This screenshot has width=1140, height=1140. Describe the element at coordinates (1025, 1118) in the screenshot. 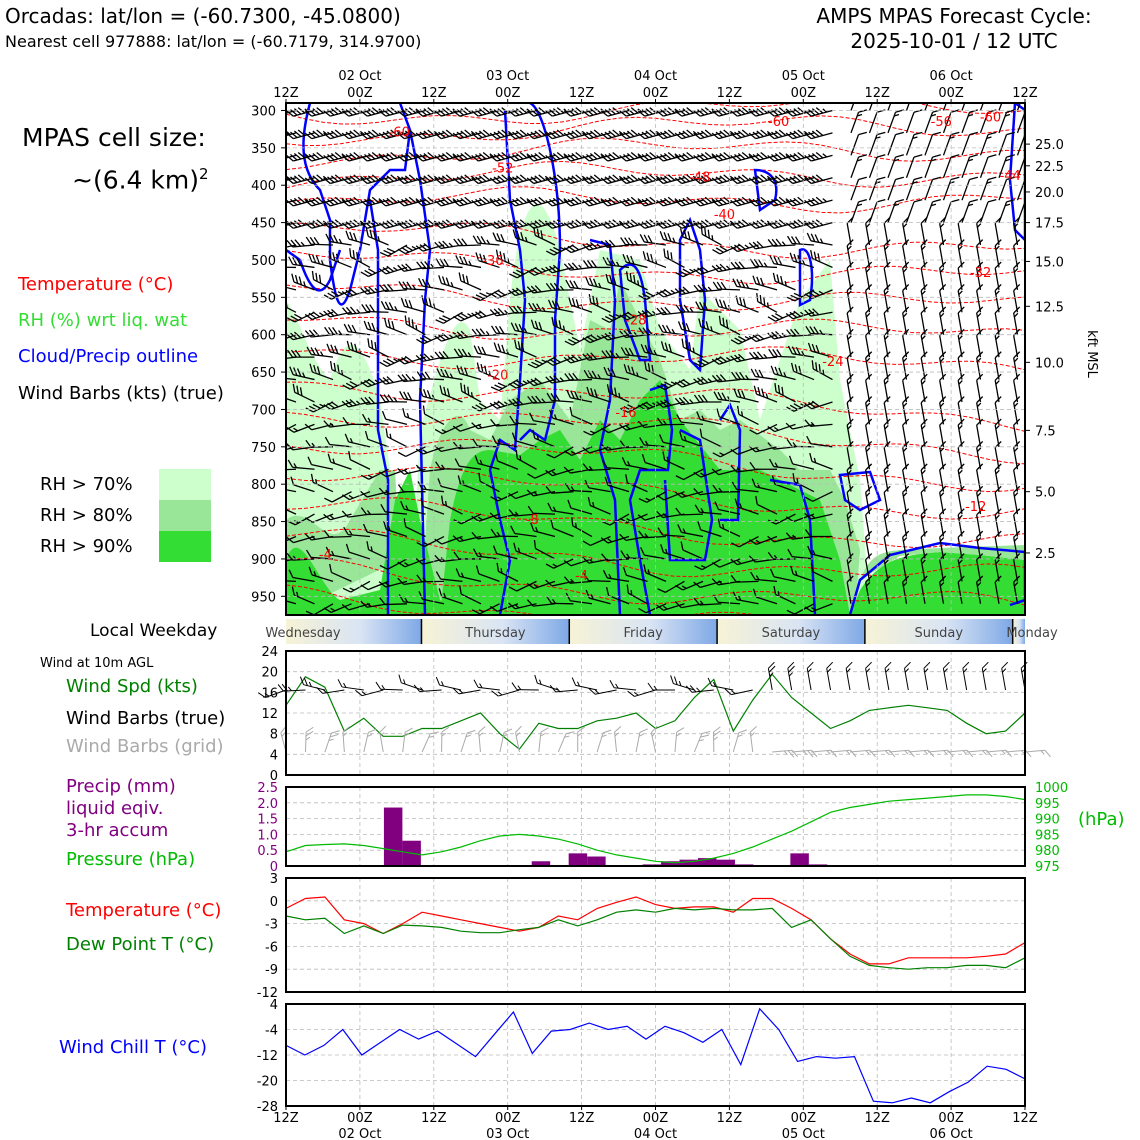

I see `time-tick-label: 12Z` at that location.